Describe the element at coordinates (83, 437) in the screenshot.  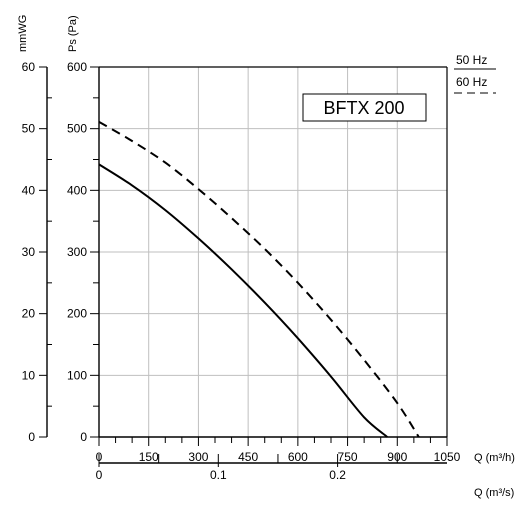
I see `y-tick-label: 0` at that location.